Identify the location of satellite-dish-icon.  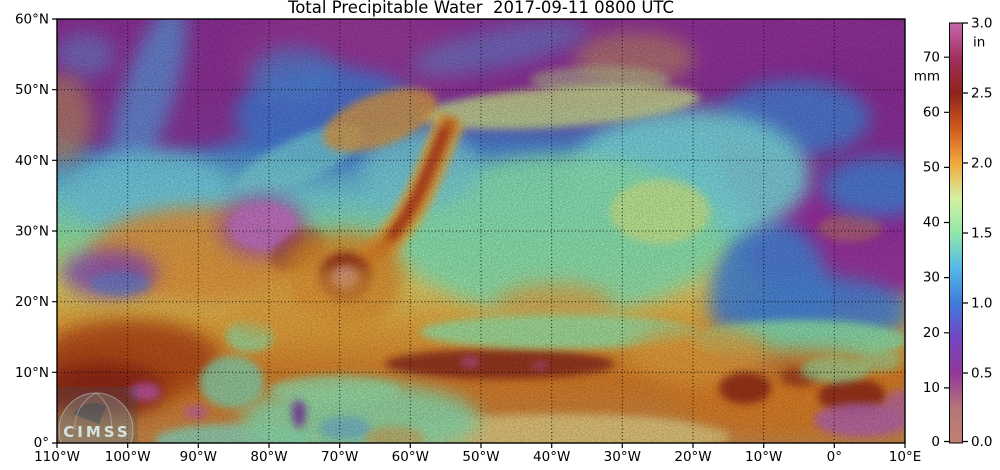
(89, 413).